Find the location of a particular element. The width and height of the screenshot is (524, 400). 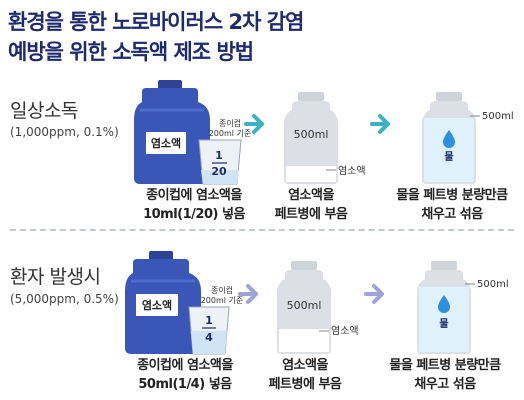

section-subtitle-patient: (5,000ppm, 0.5%) is located at coordinates (64, 299).